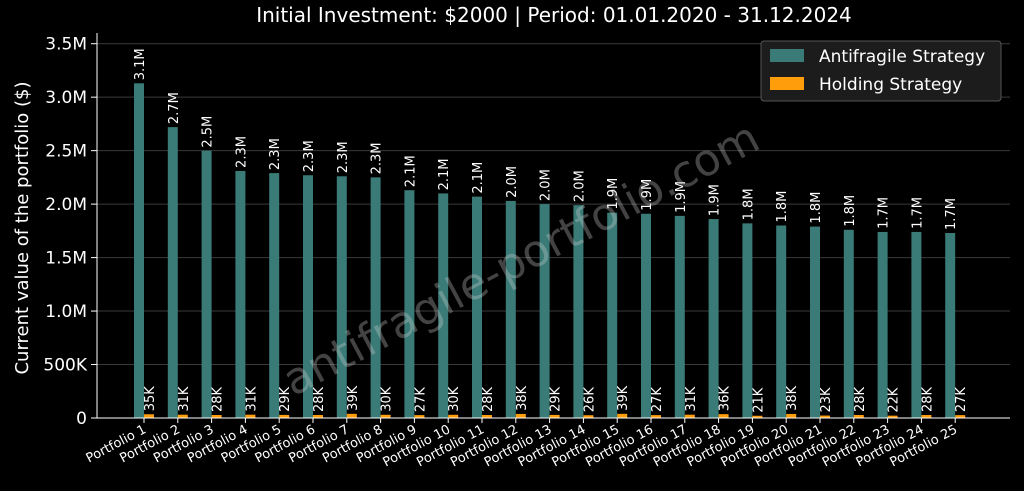 Image resolution: width=1024 pixels, height=491 pixels. I want to click on y-tick-label: 1.0M, so click(66, 312).